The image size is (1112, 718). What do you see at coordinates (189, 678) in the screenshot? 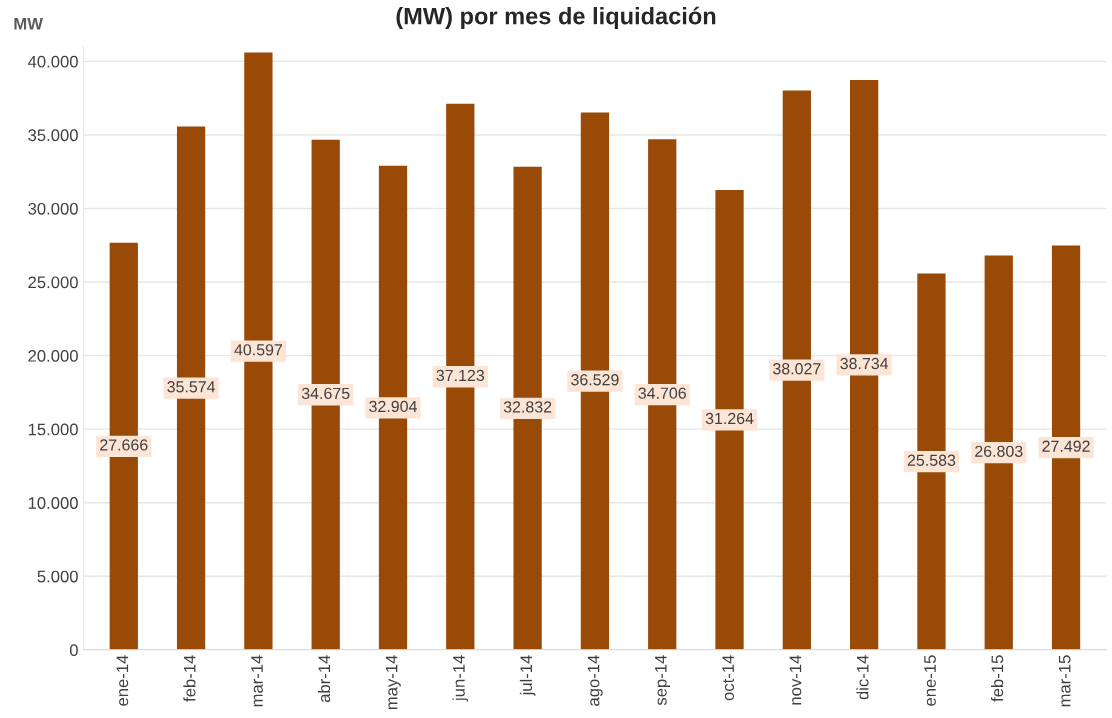
I see `x-tick-label: feb-14` at bounding box center [189, 678].